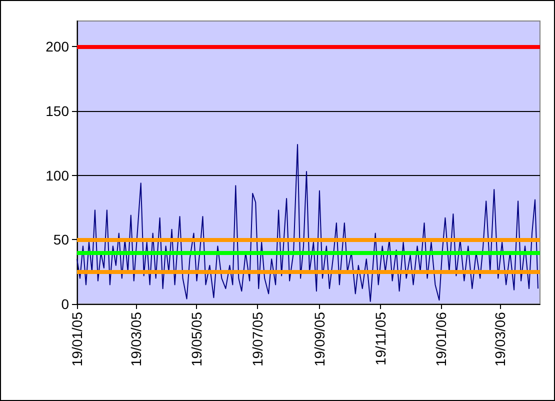  I want to click on y-tick-label: 200, so click(58, 46).